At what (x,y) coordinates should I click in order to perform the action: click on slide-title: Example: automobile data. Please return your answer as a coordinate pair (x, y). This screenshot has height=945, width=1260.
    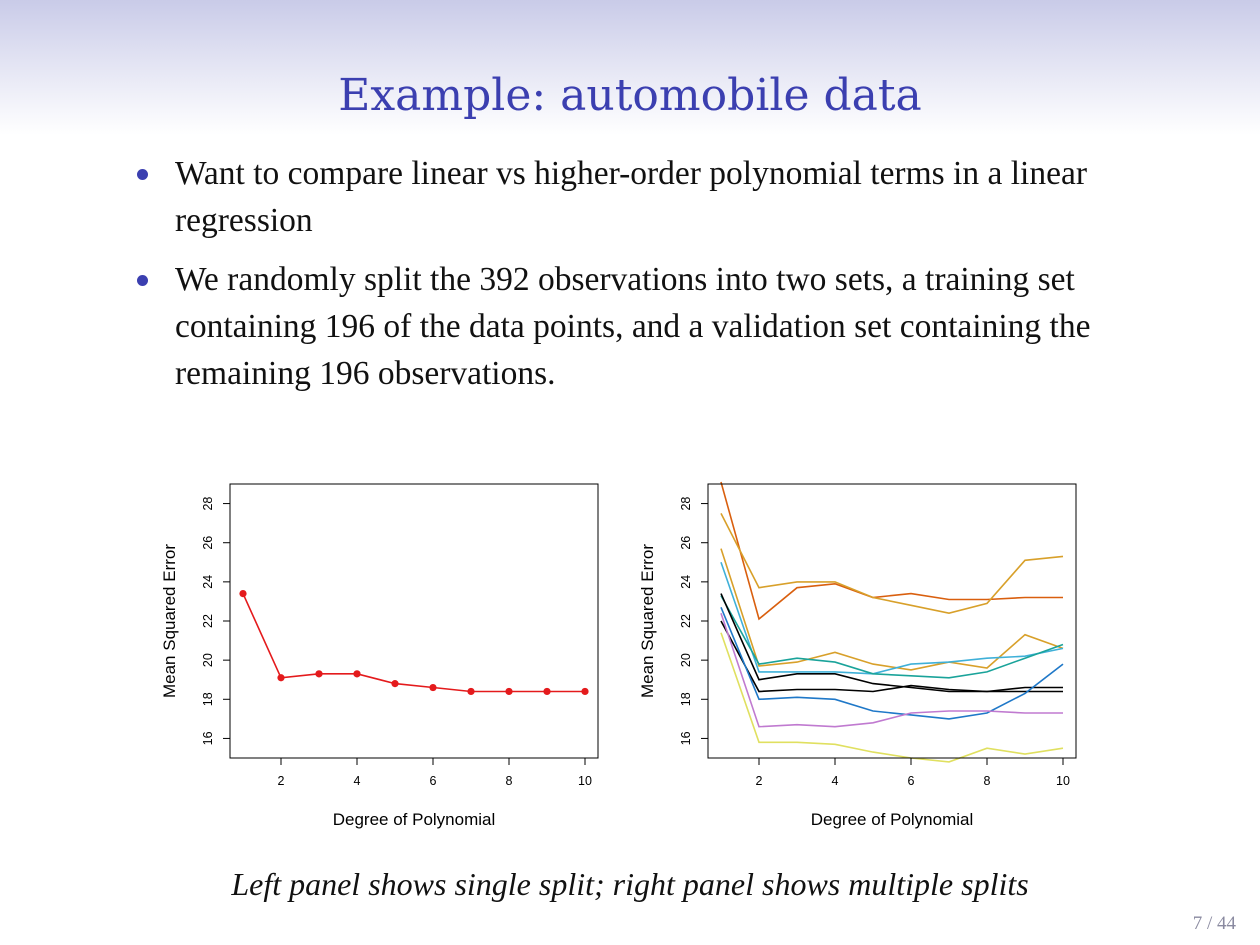
    Looking at the image, I should click on (630, 95).